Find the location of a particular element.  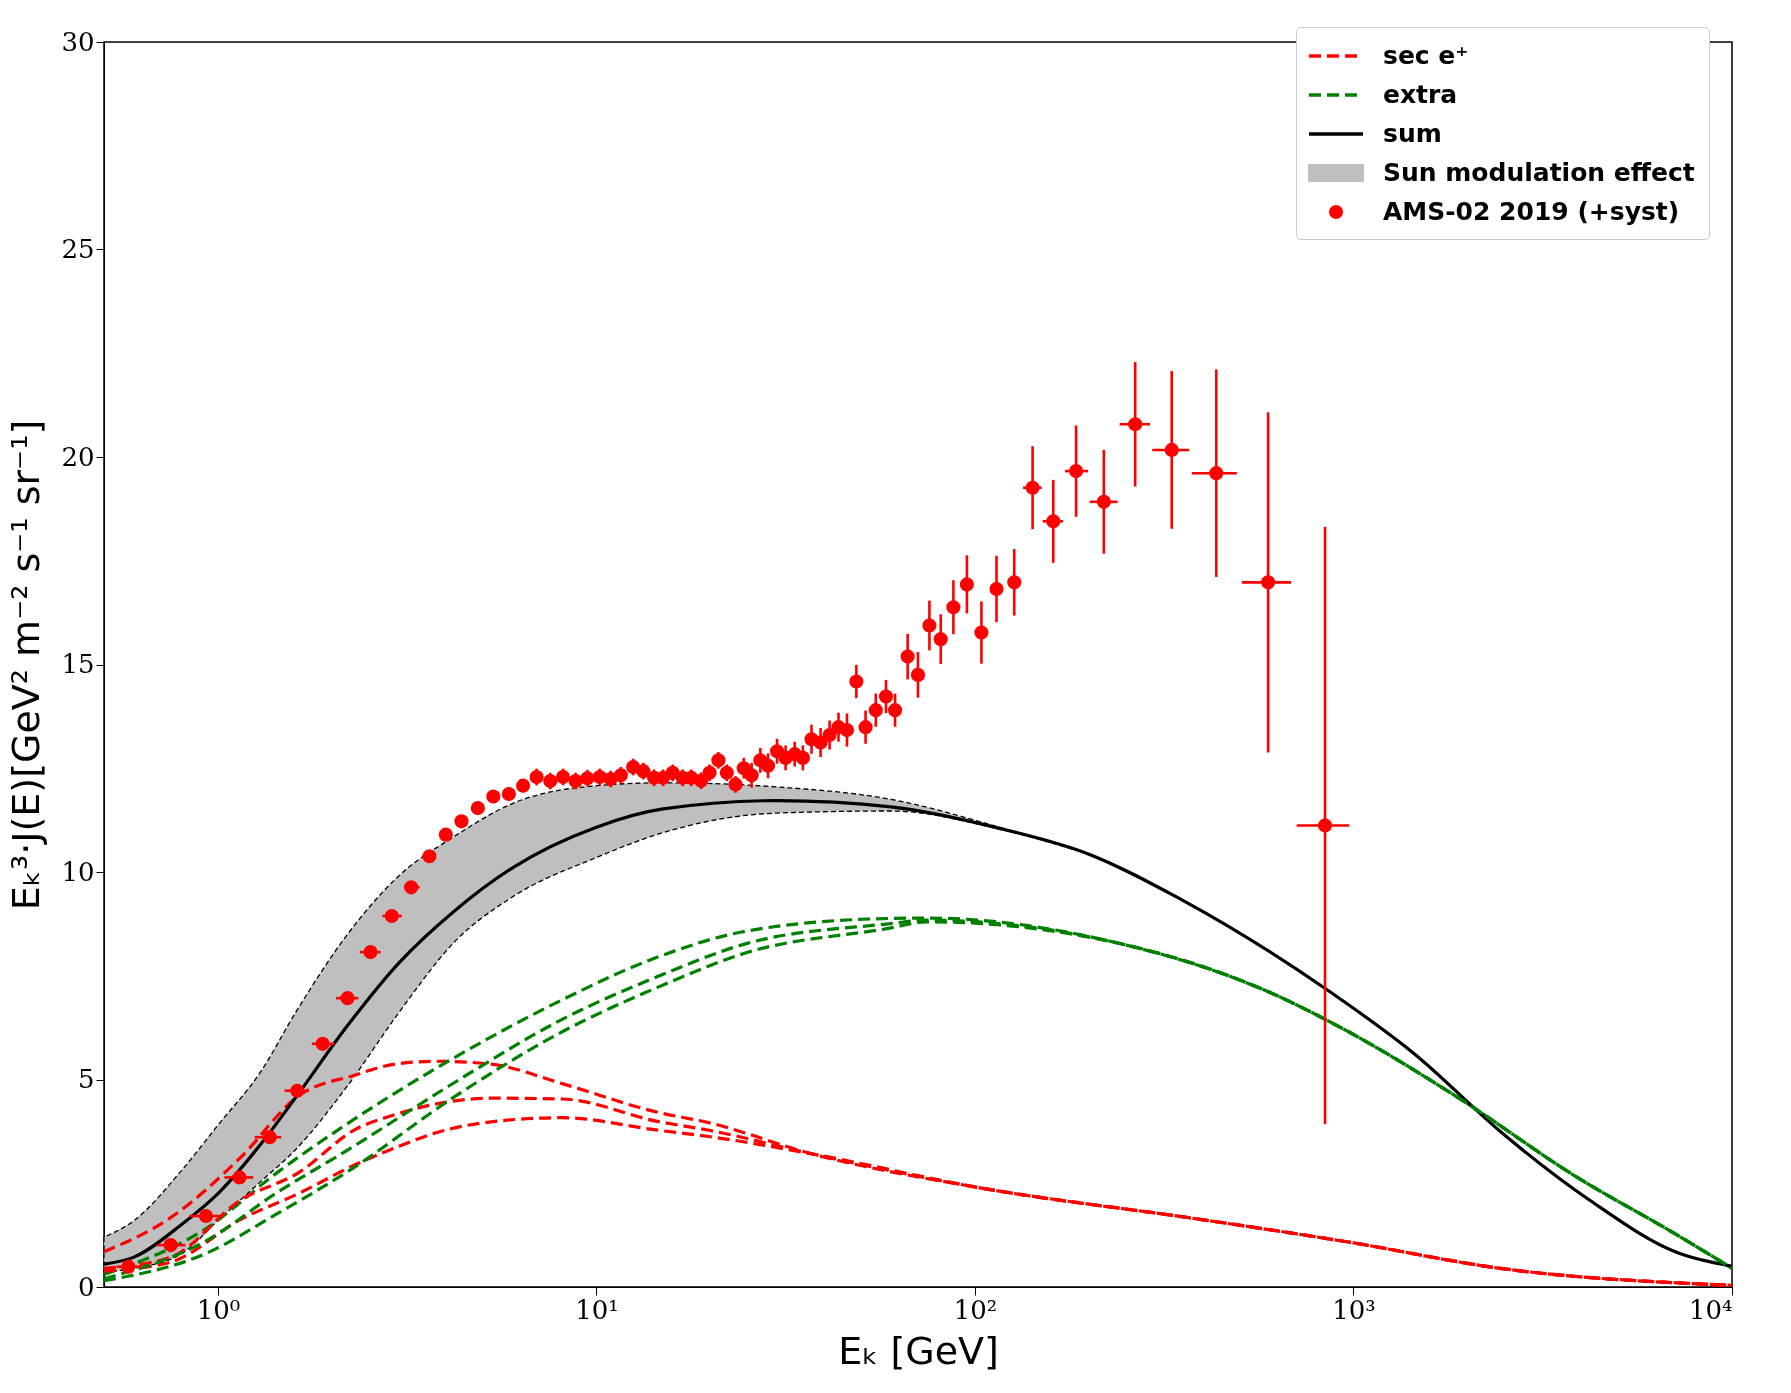

y-tick-label: 30 is located at coordinates (78, 41).